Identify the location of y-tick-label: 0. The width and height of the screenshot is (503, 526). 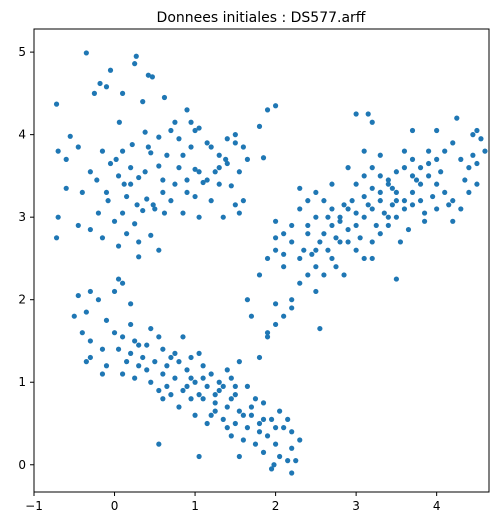
(22, 465).